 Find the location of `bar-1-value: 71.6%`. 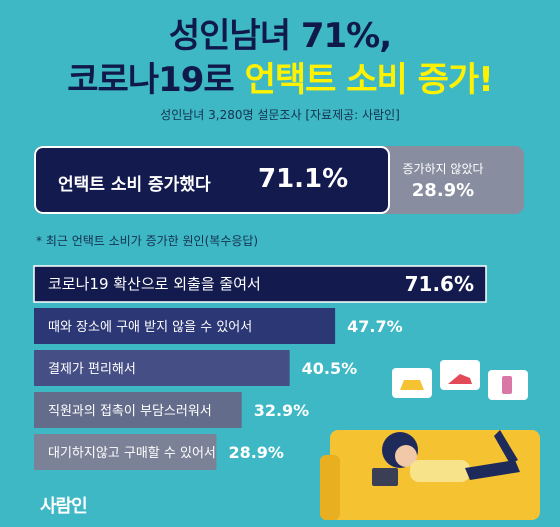

bar-1-value: 71.6% is located at coordinates (439, 284).